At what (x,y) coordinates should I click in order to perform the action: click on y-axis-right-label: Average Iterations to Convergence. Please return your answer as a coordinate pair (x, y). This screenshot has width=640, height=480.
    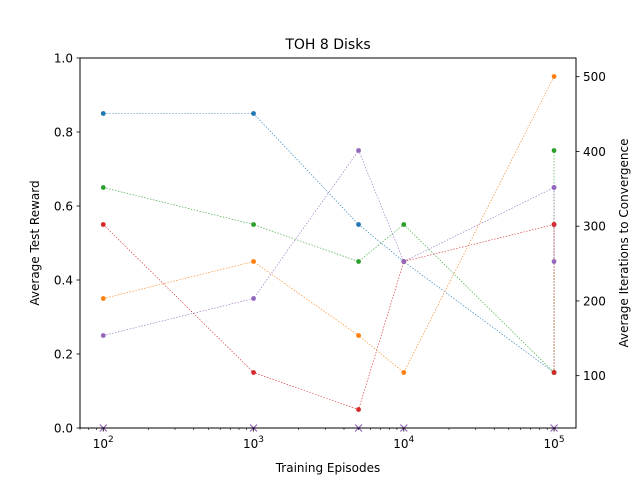
    Looking at the image, I should click on (624, 242).